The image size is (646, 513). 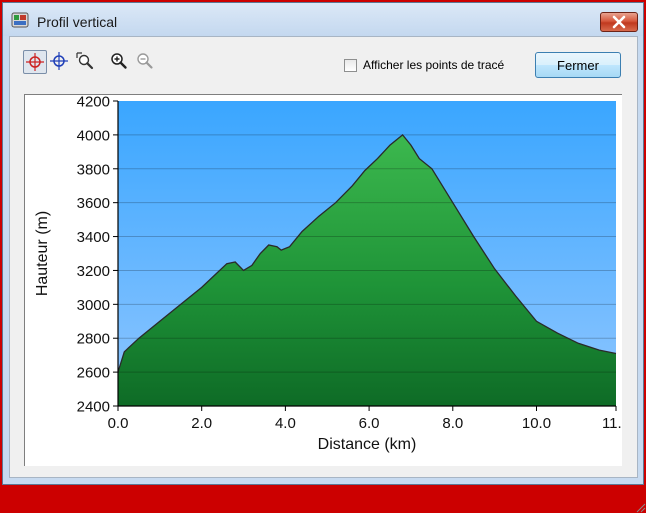 I want to click on tool-zoom-area, so click(x=86, y=62).